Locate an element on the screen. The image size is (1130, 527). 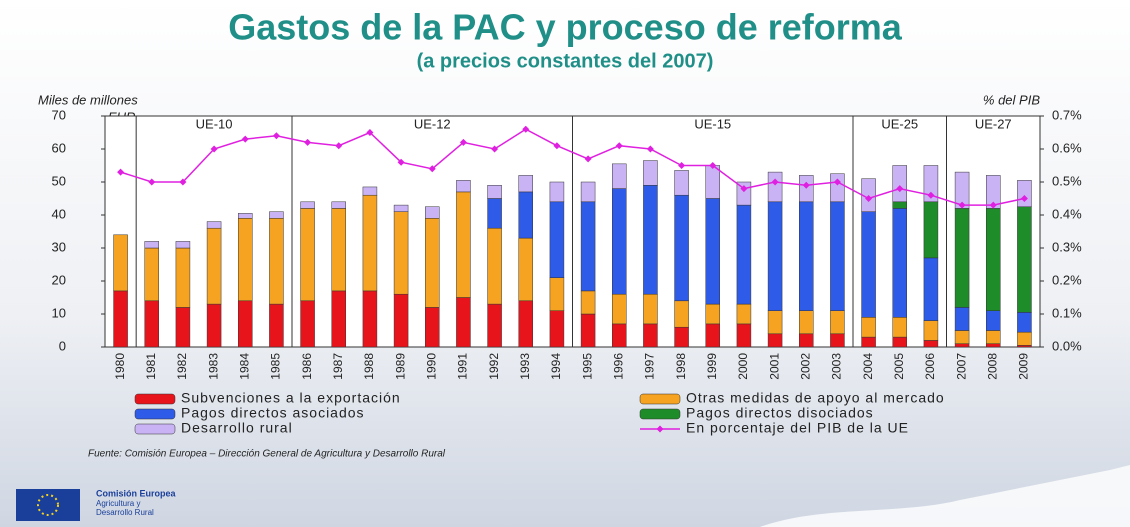
x-tick-label: 1992 is located at coordinates (494, 366).